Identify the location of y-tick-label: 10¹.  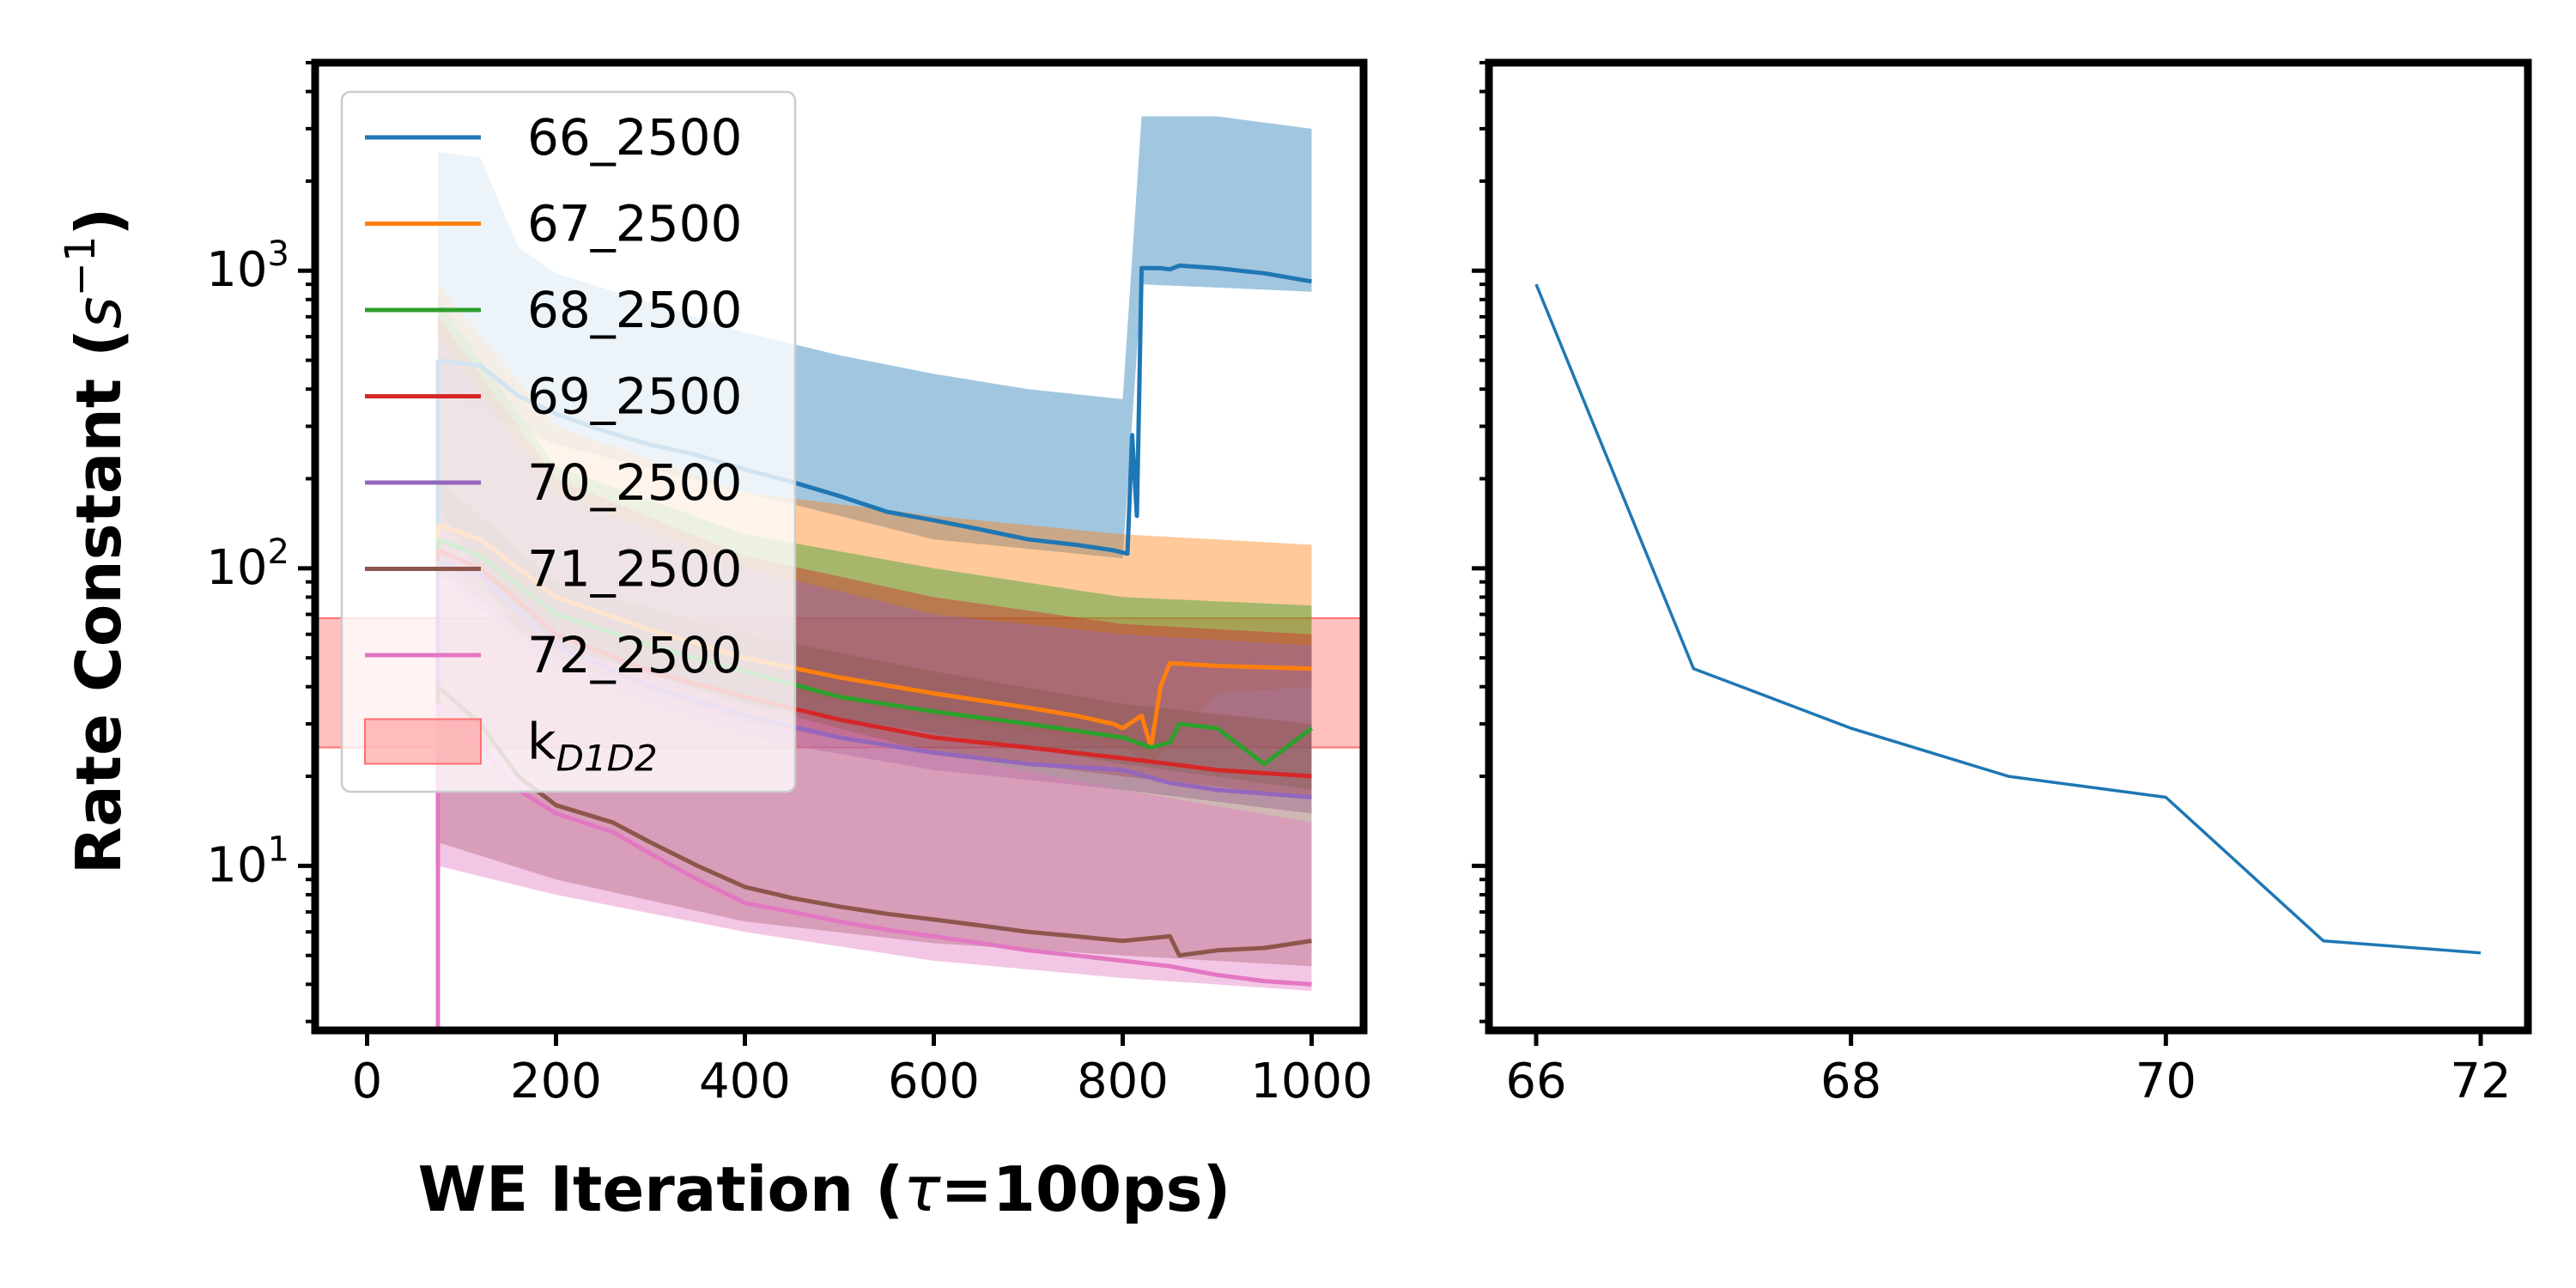
(248, 861).